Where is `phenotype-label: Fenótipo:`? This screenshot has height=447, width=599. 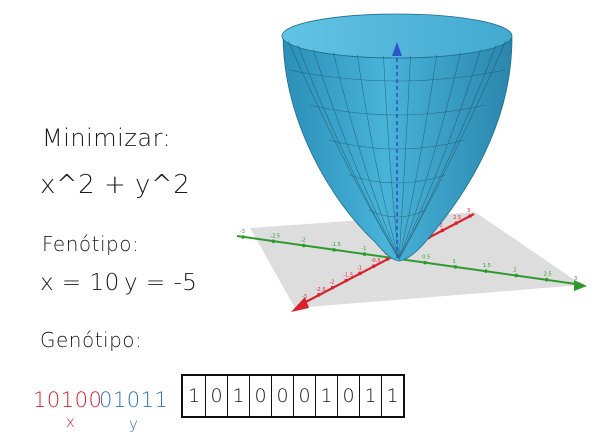
phenotype-label: Fenótipo: is located at coordinates (91, 244).